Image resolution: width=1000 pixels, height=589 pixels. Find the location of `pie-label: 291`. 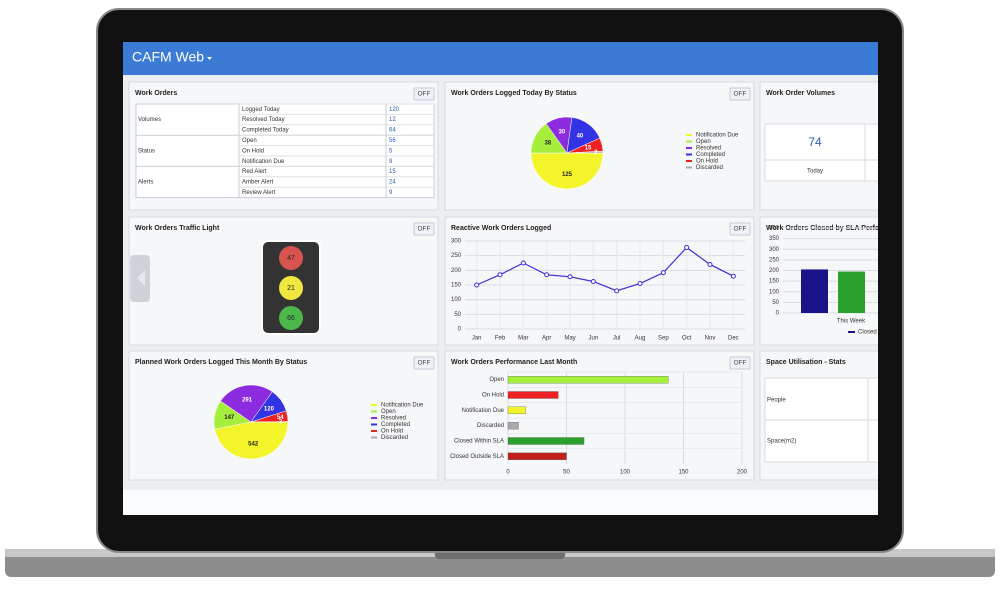

pie-label: 291 is located at coordinates (247, 401).